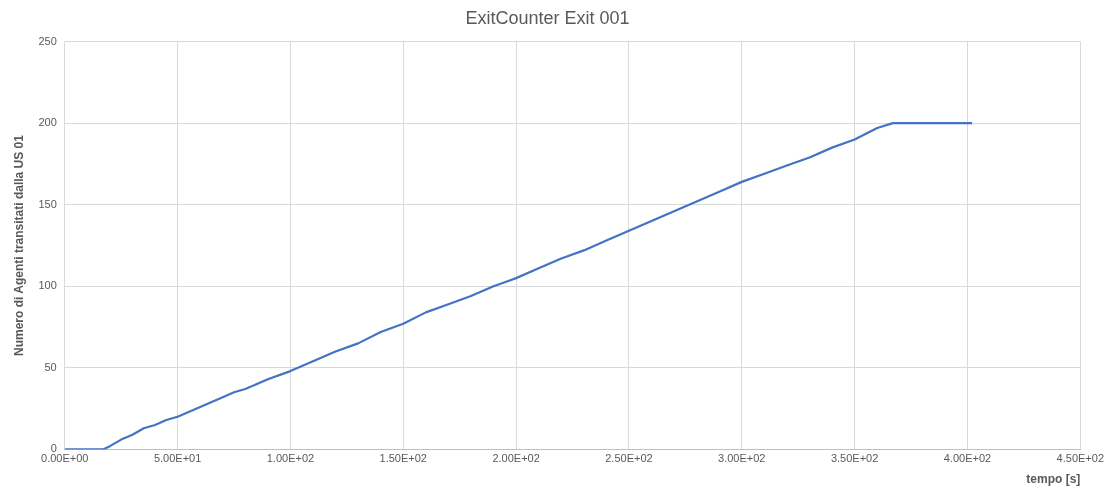 The width and height of the screenshot is (1107, 495). I want to click on y-axis-title: Numero di Agenti transitati dalla US 01, so click(18, 245).